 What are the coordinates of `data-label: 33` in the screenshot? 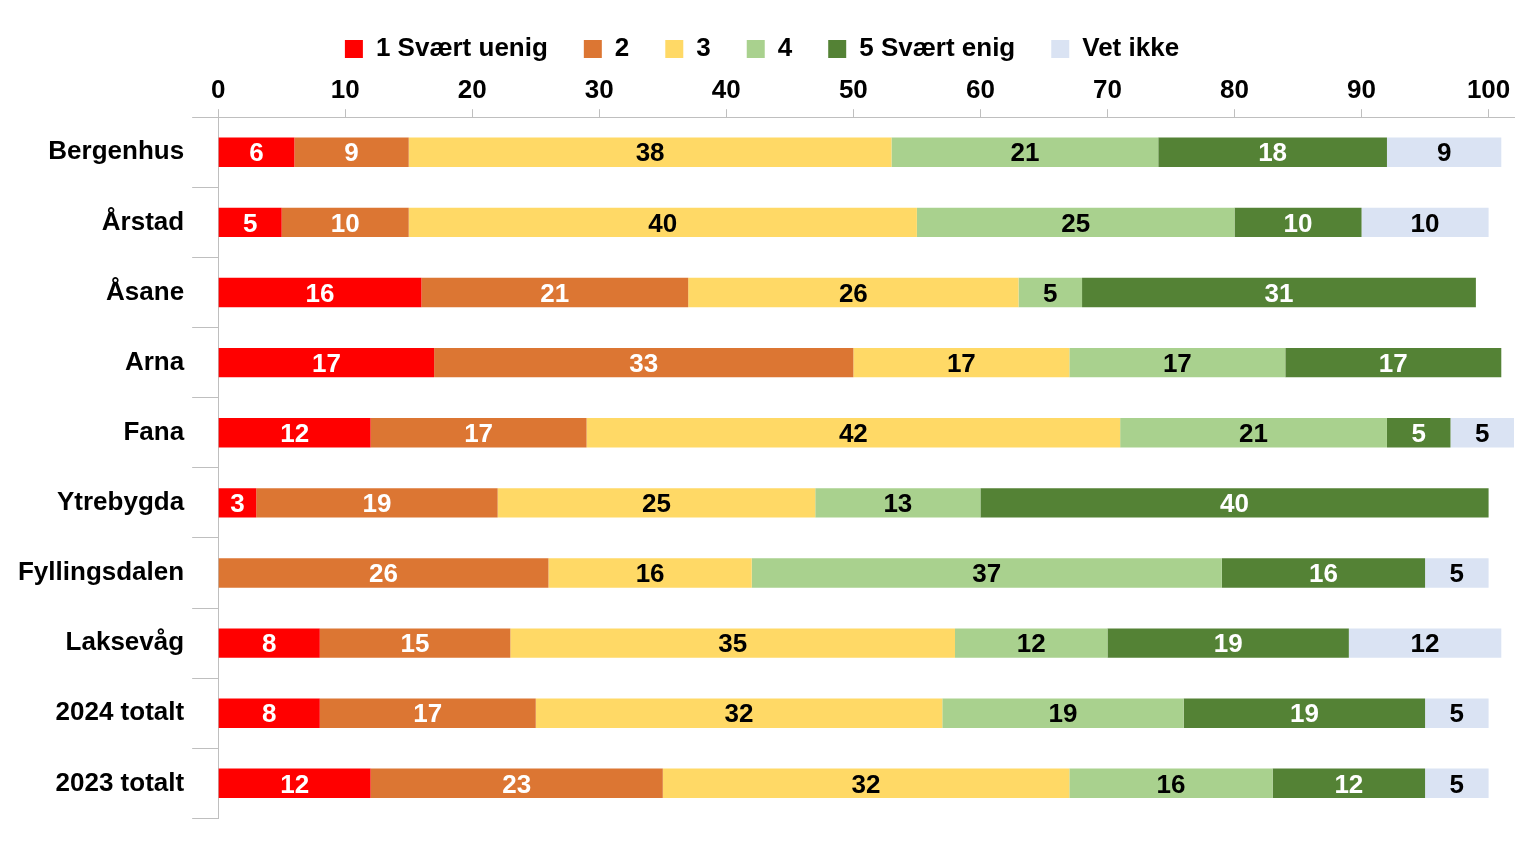 It's located at (644, 362).